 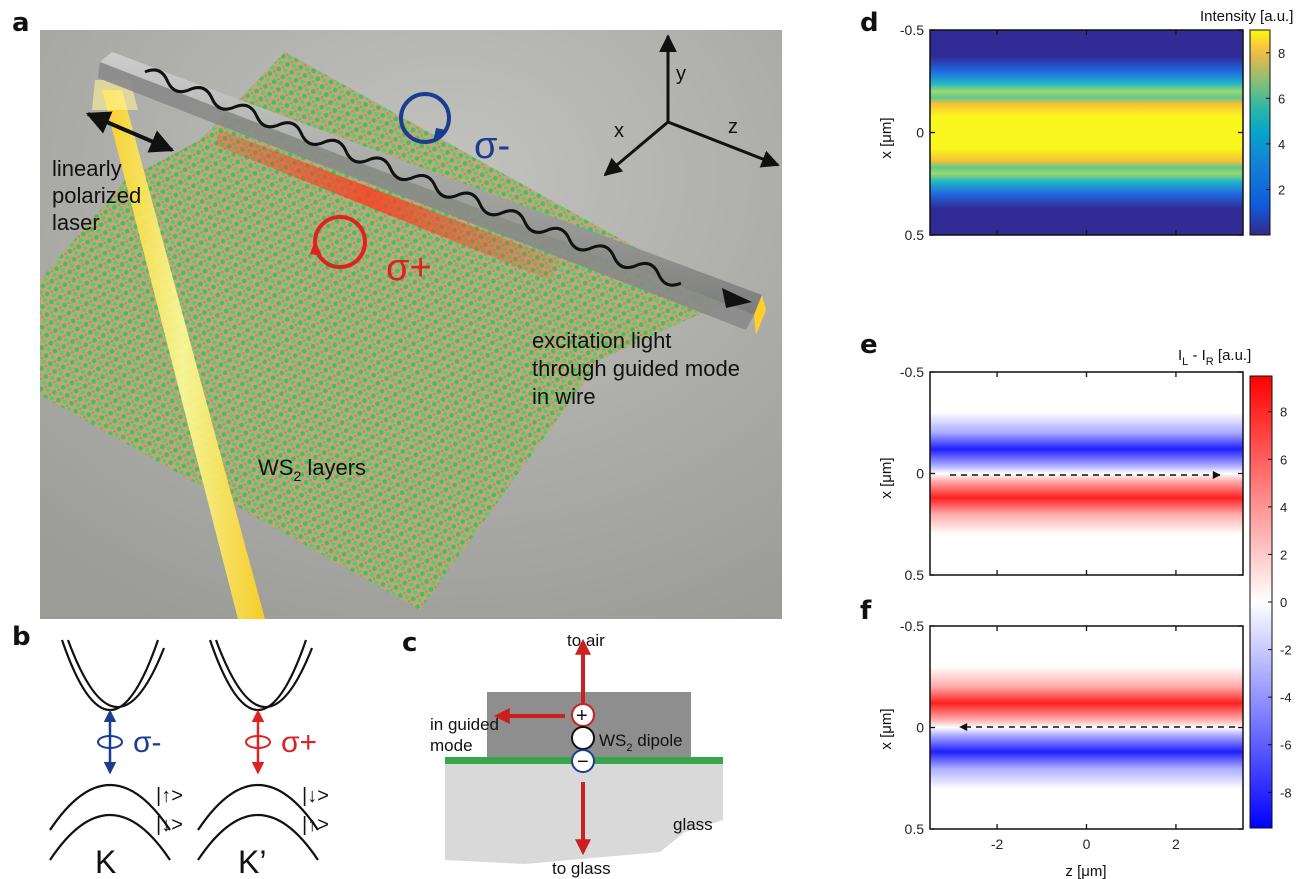 What do you see at coordinates (315, 796) in the screenshot?
I see `spin-kp-top: |↓>` at bounding box center [315, 796].